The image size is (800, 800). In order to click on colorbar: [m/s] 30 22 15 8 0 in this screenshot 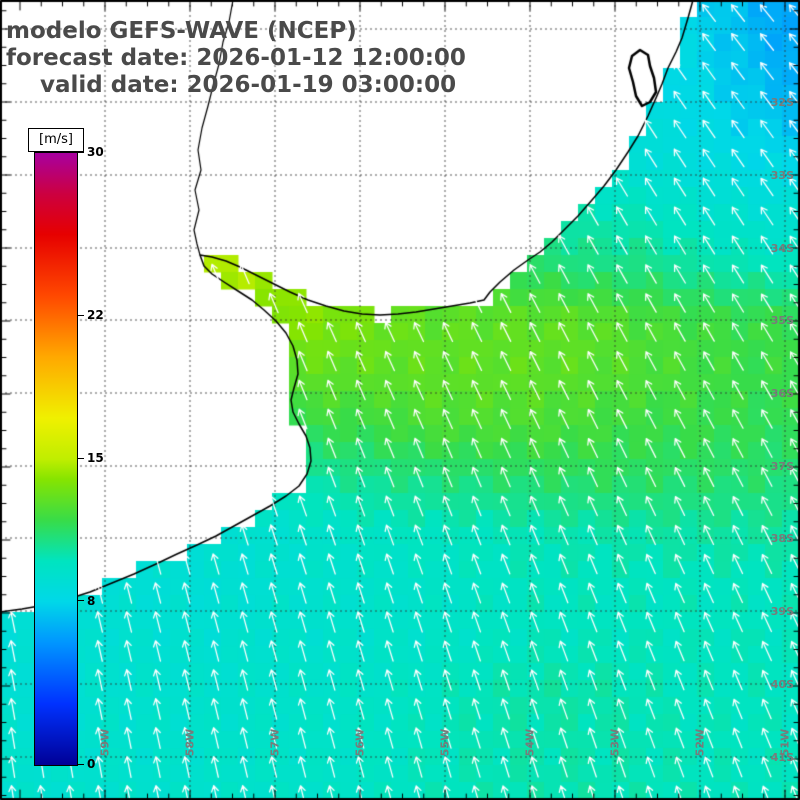, I will do `click(83, 452)`.